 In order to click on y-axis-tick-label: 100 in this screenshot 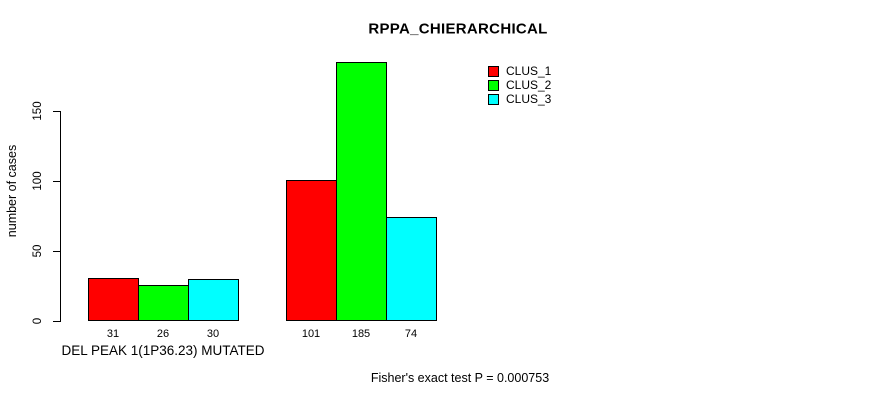, I will do `click(38, 181)`.